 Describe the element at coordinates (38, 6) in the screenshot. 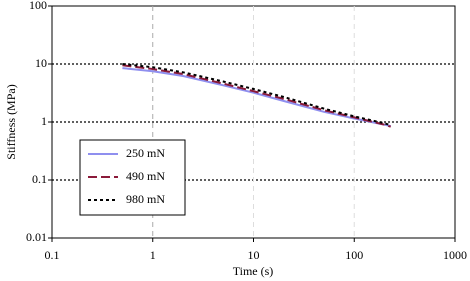

I see `y-tick-label: 100` at that location.